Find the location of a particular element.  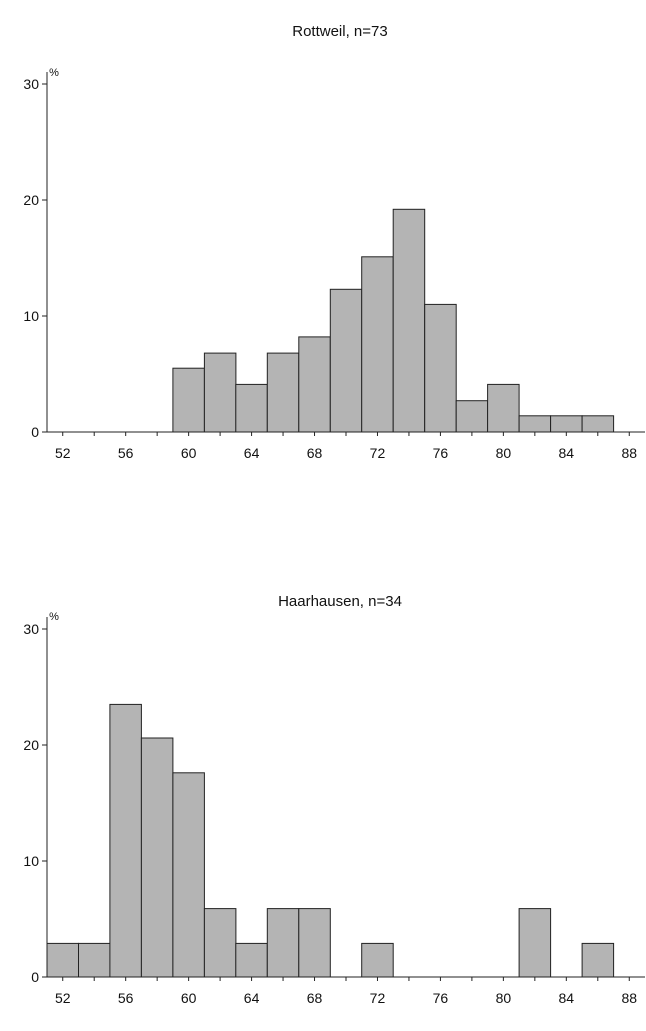

chart-title: Haarhausen, n=34 is located at coordinates (340, 601).